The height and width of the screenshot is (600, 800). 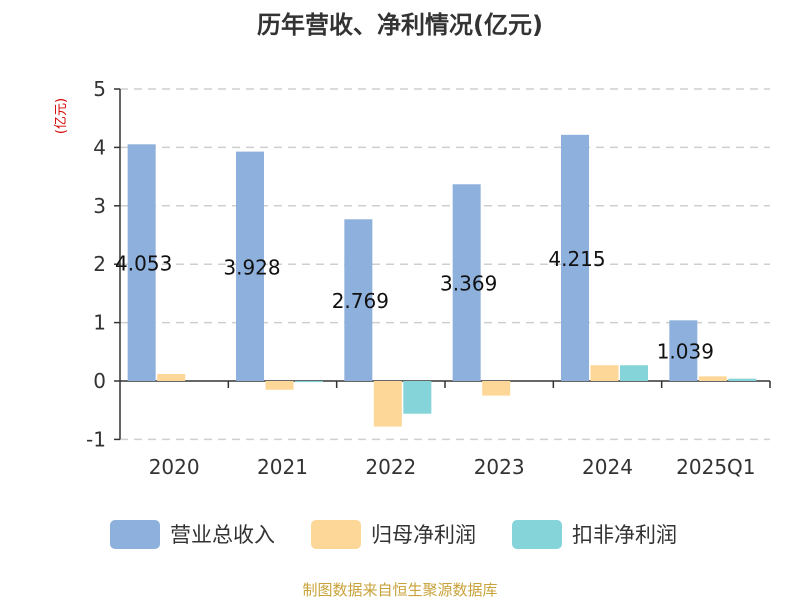 I want to click on data-label: 1.039, so click(x=685, y=352).